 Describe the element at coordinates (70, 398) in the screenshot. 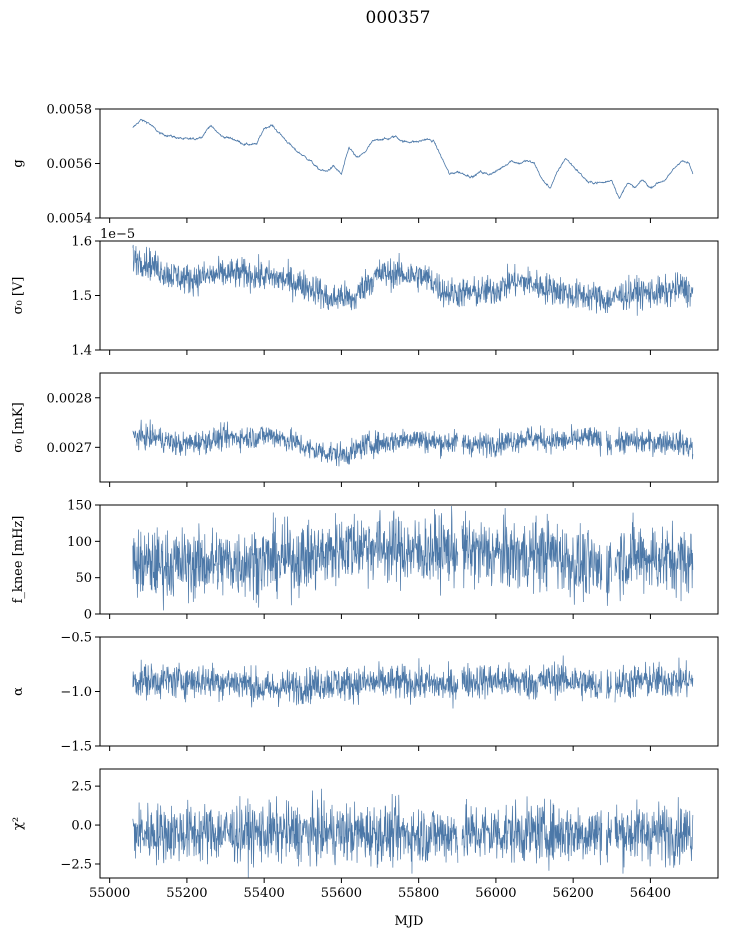

I see `y-tick-label: 0.0028` at that location.